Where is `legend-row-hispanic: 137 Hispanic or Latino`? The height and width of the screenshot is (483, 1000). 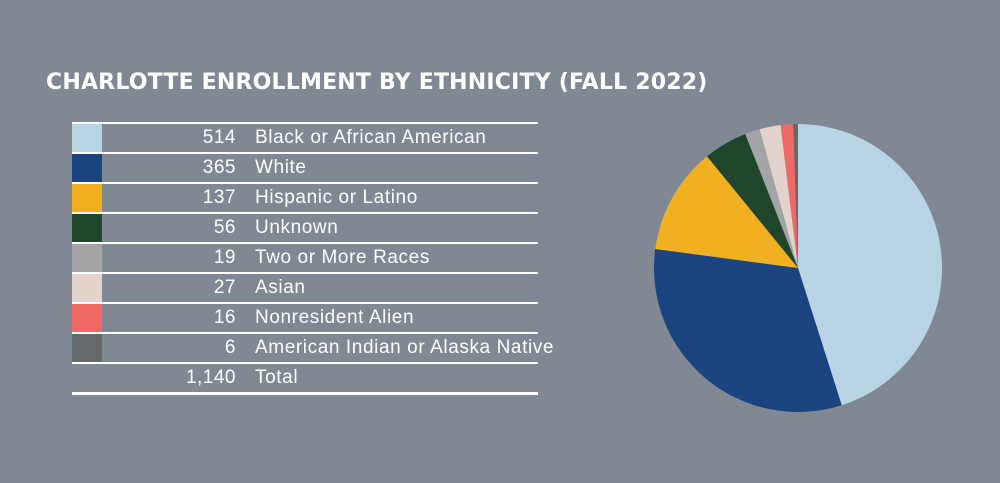 legend-row-hispanic: 137 Hispanic or Latino is located at coordinates (305, 197).